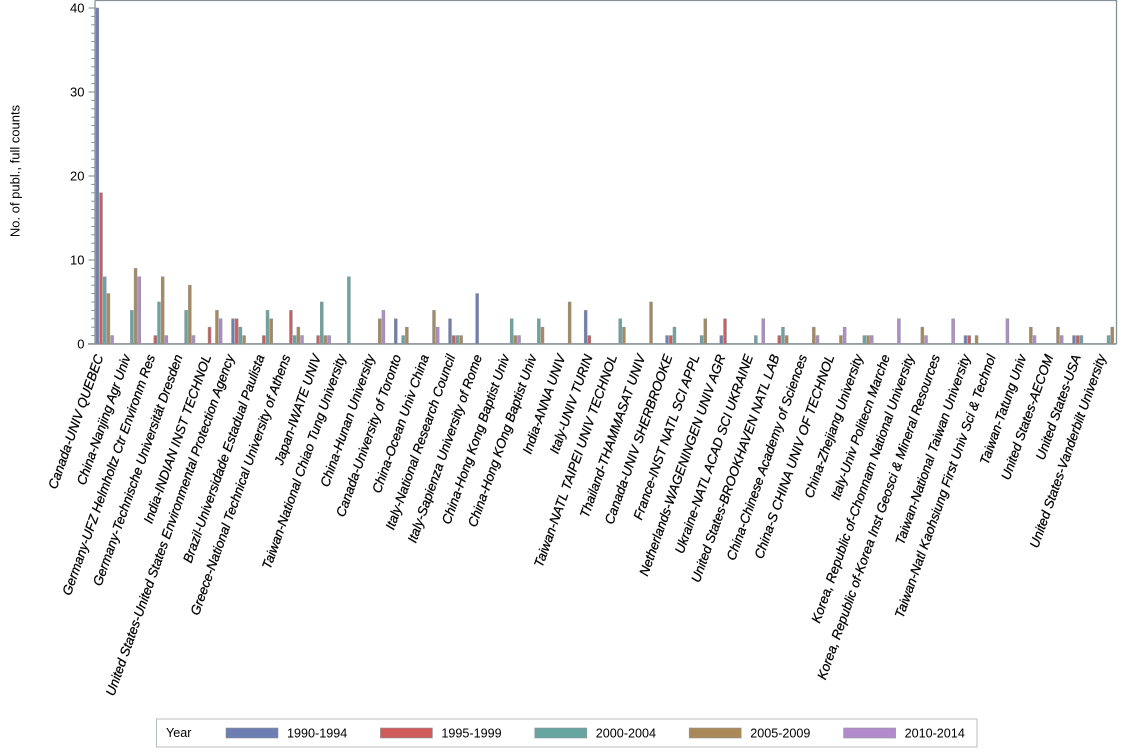 This screenshot has height=756, width=1134. What do you see at coordinates (626, 734) in the screenshot?
I see `svg-text: 2000-2004` at bounding box center [626, 734].